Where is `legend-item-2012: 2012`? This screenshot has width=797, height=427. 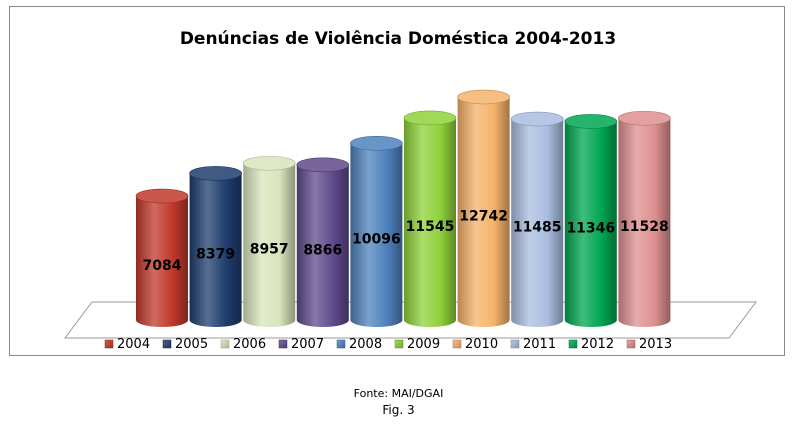
legend-item-2012: 2012 is located at coordinates (591, 344).